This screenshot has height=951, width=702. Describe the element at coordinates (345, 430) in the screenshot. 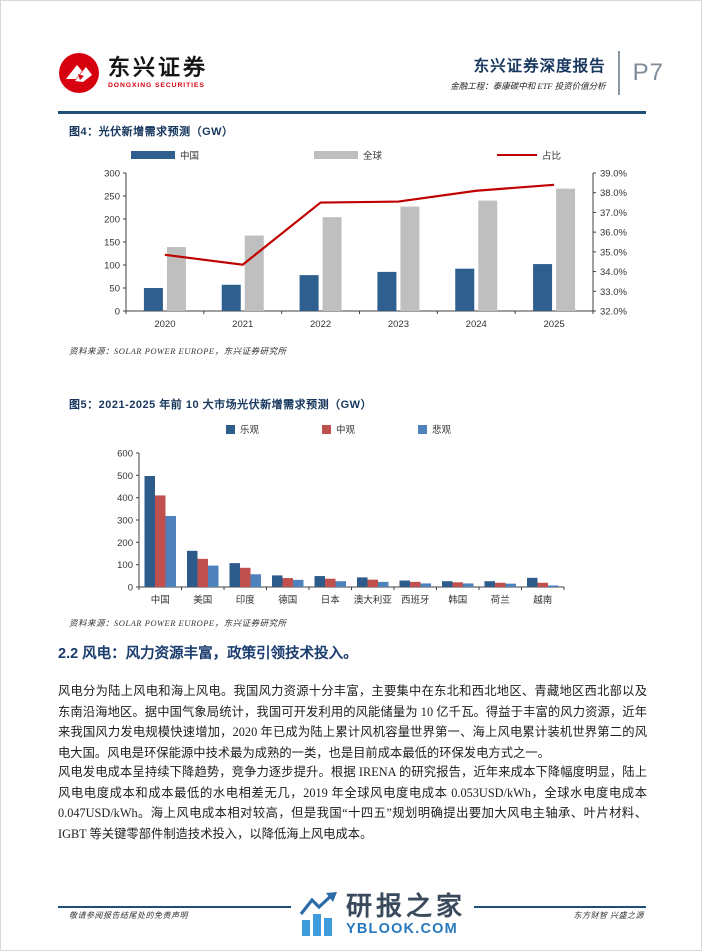

I see `legend-label: 中观` at that location.